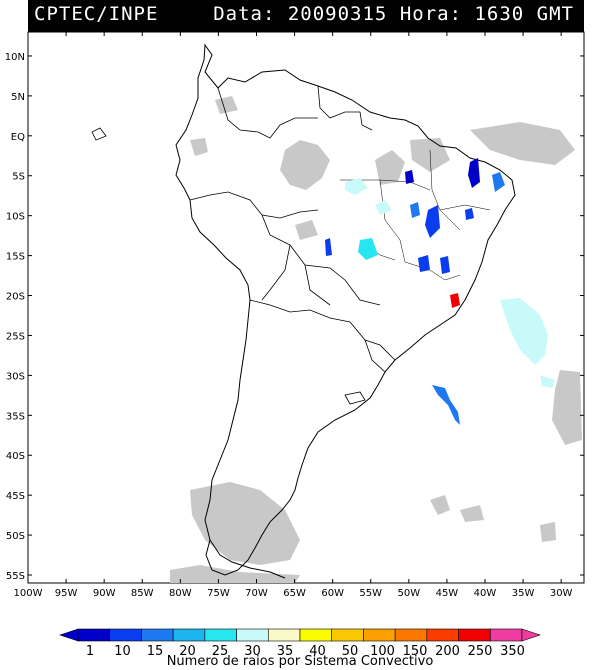 The image size is (600, 670). Describe the element at coordinates (317, 649) in the screenshot. I see `legend-label: 40` at that location.